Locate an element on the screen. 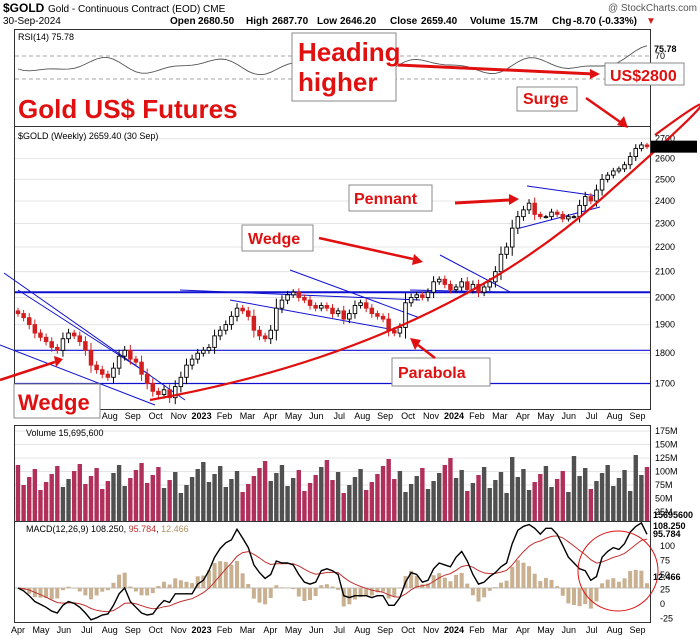 This screenshot has height=639, width=700. heading-arrow is located at coordinates (496, 69).